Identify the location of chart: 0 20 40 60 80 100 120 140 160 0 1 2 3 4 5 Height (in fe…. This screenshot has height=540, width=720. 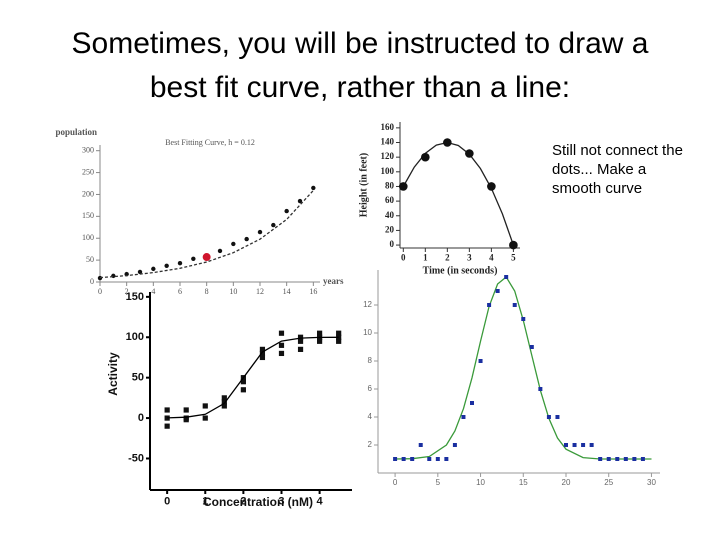
(439, 199).